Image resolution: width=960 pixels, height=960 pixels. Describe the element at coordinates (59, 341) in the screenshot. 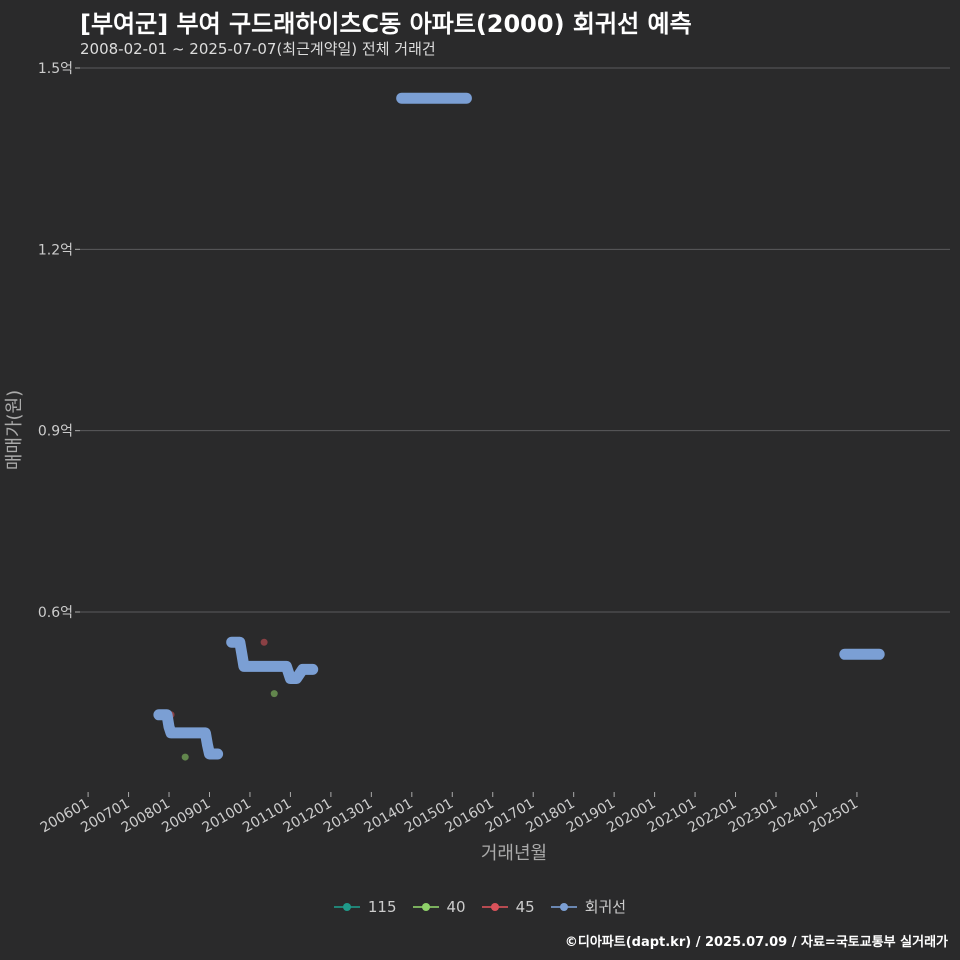

I see `y-axis: 0.6억 0.9억 1.2억 1.5억` at that location.